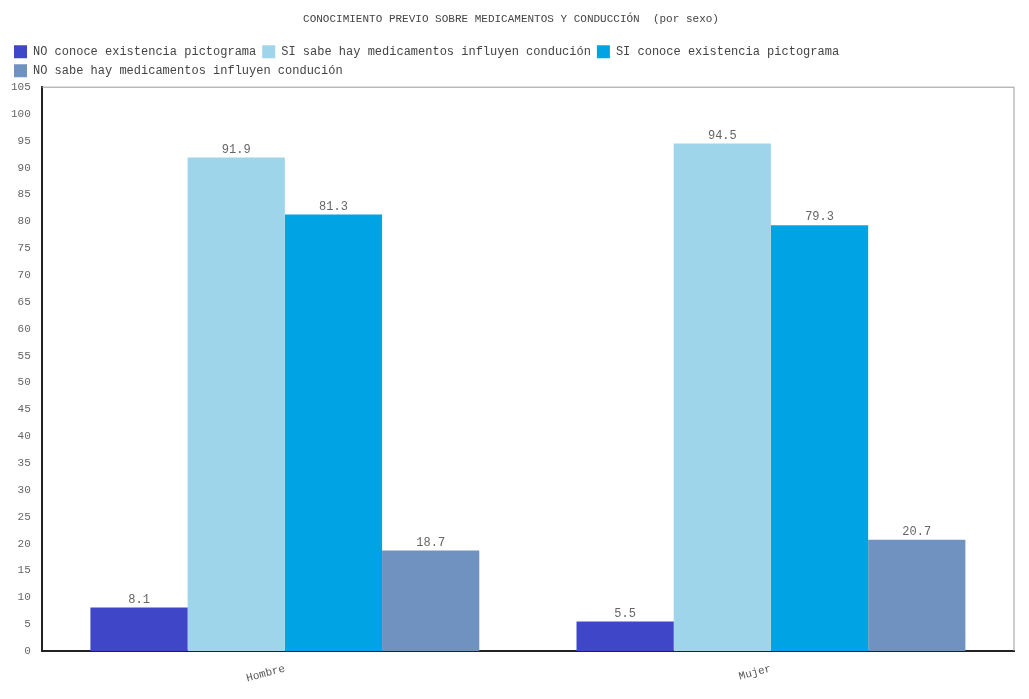 Image resolution: width=1029 pixels, height=699 pixels. Describe the element at coordinates (24, 489) in the screenshot. I see `y-tick-label: 30` at that location.